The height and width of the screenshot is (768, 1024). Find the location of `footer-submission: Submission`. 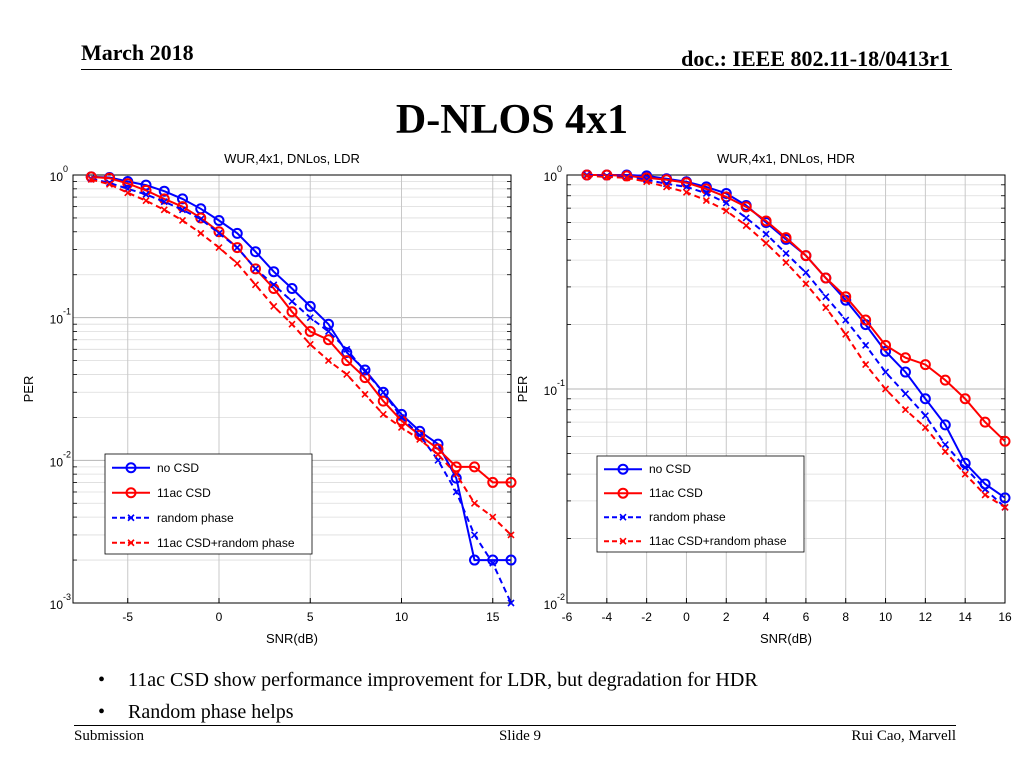

footer-submission: Submission is located at coordinates (109, 736).